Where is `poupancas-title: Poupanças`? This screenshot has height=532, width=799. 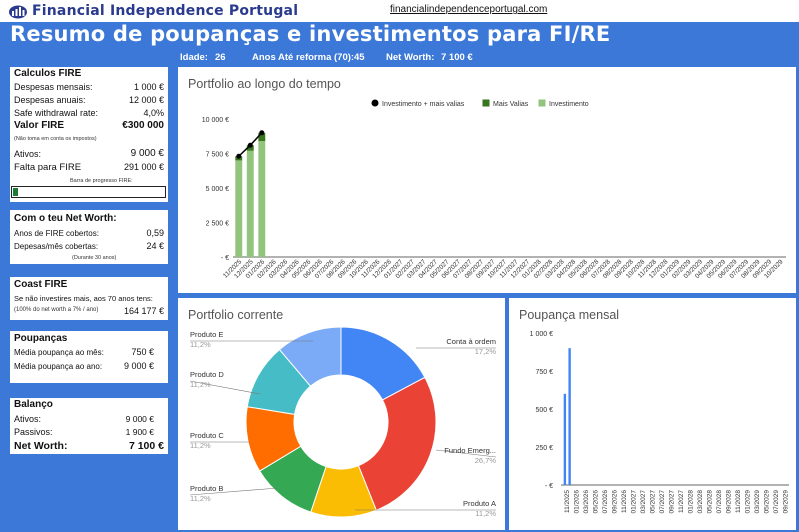 poupancas-title: Poupanças is located at coordinates (41, 338).